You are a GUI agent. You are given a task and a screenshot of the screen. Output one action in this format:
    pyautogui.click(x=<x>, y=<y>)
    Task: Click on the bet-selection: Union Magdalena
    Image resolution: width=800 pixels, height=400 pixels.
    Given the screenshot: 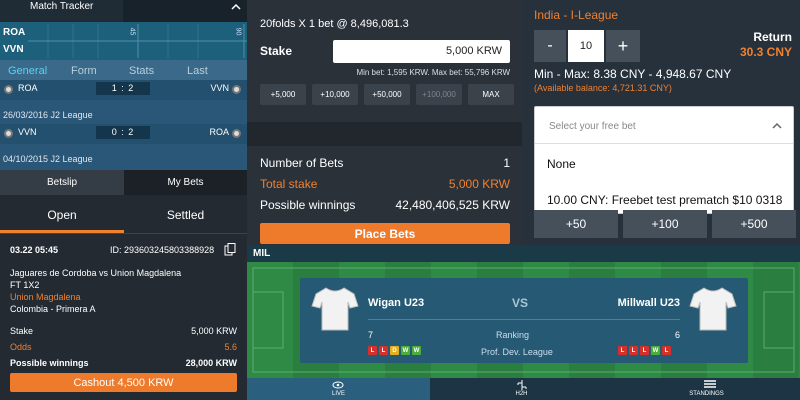 What is the action you would take?
    pyautogui.click(x=45, y=297)
    